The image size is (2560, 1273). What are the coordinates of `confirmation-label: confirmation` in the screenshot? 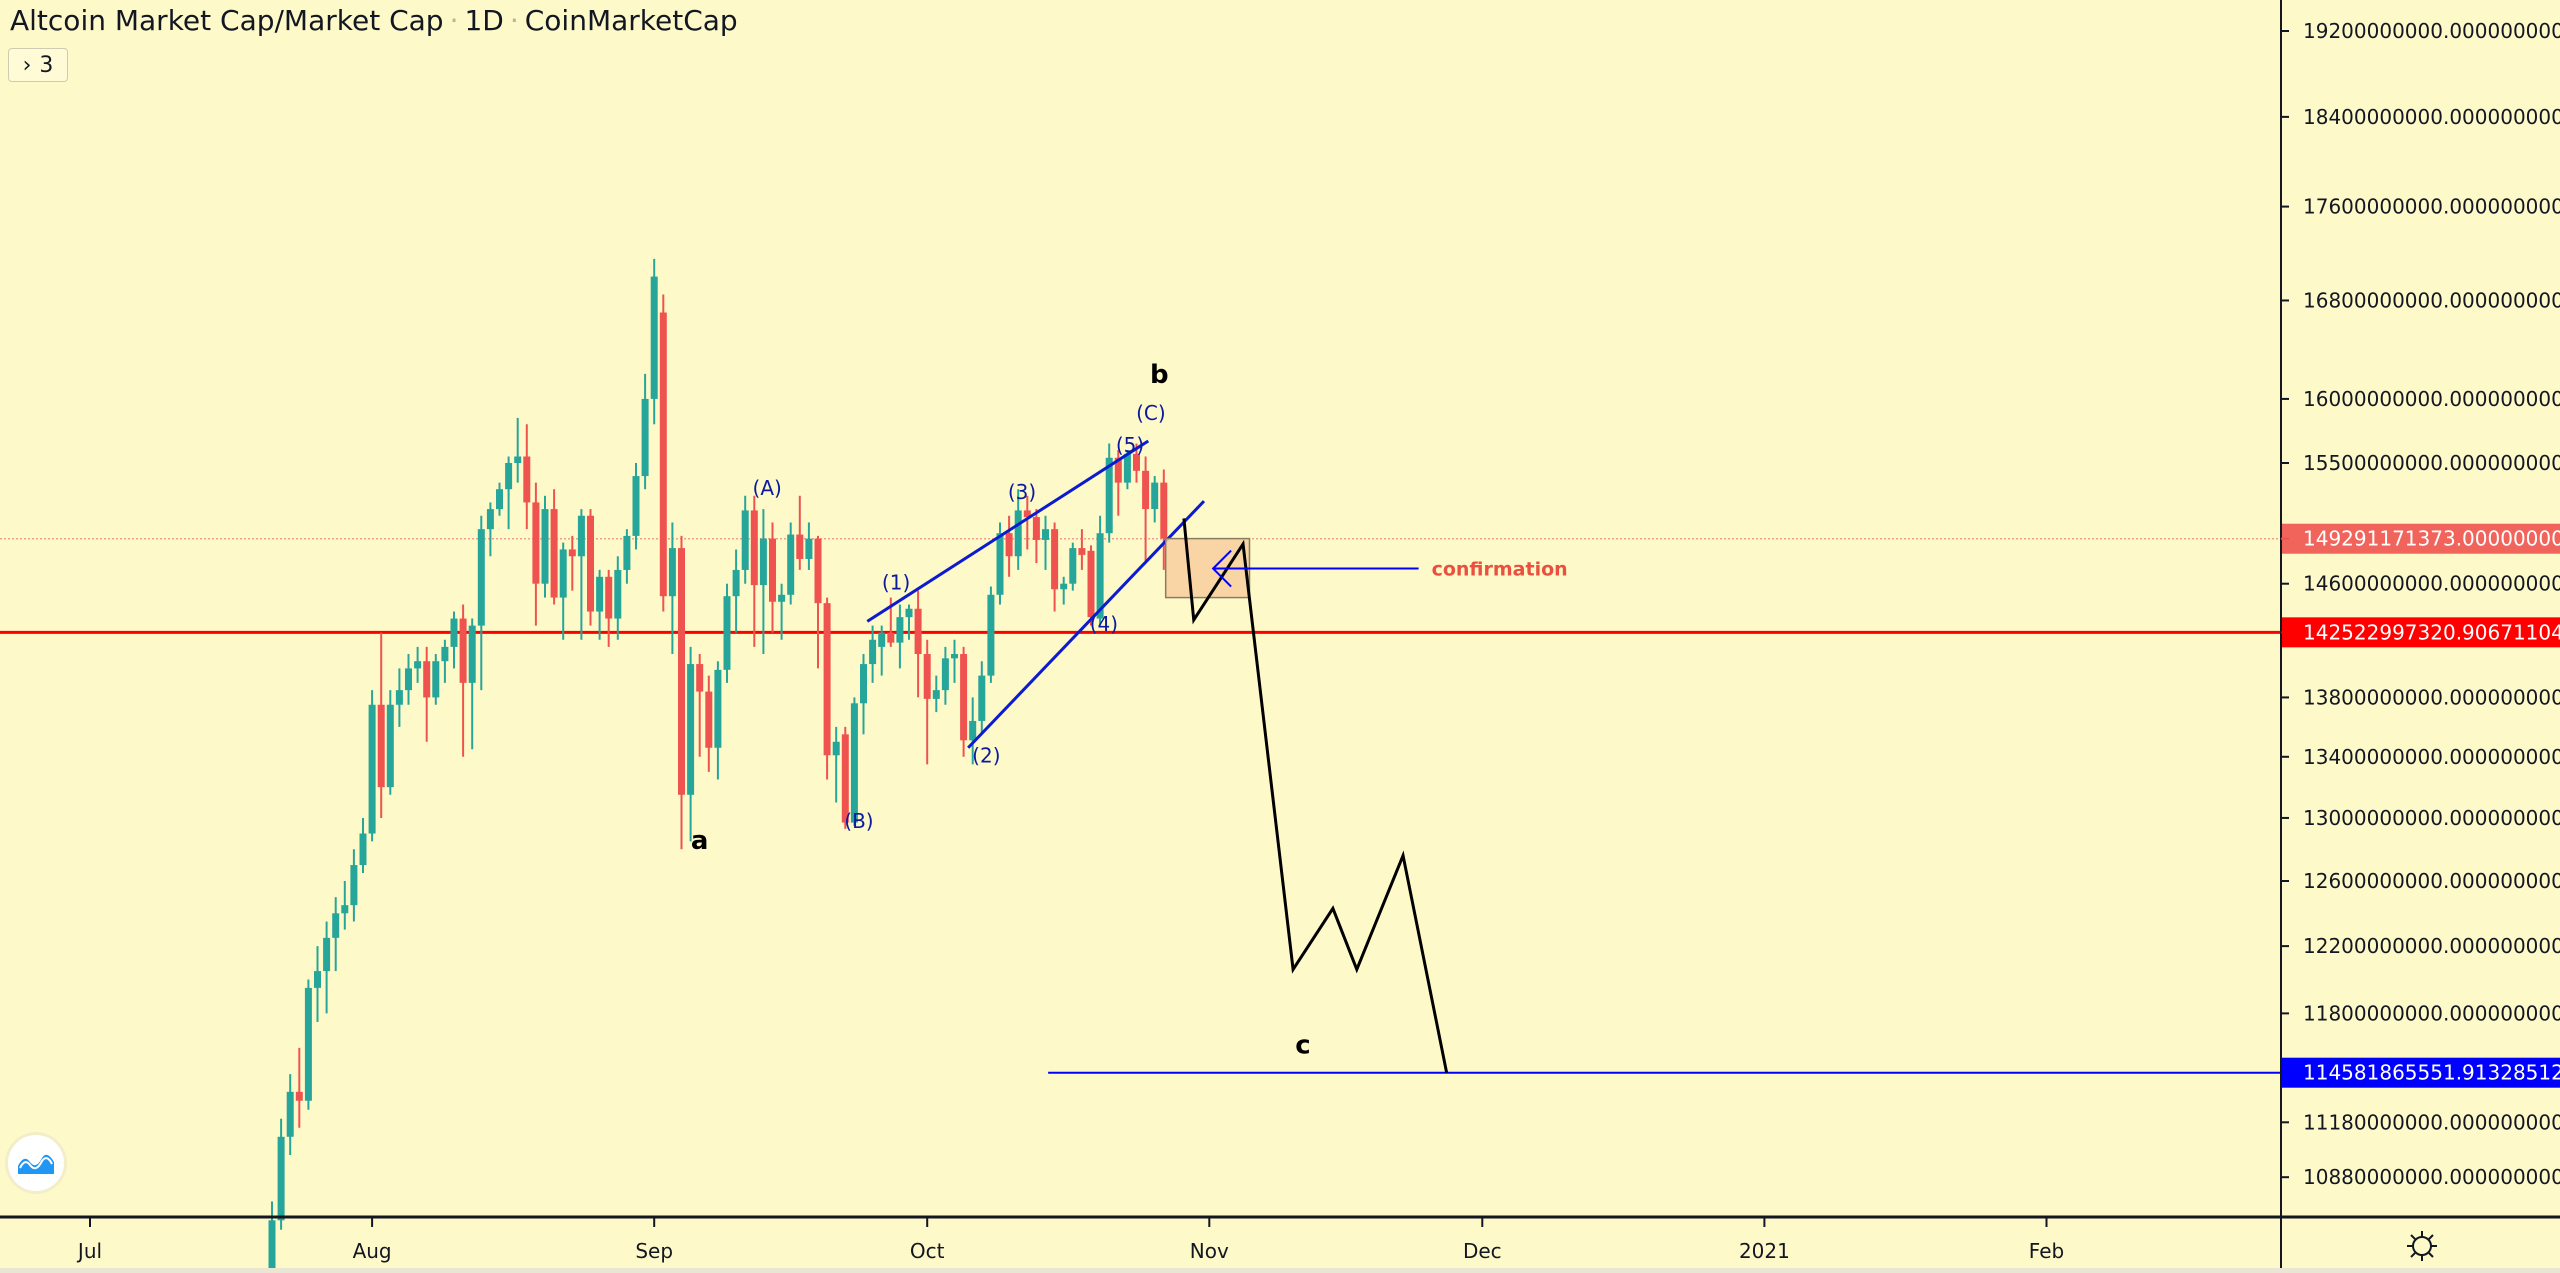 It's located at (1500, 570).